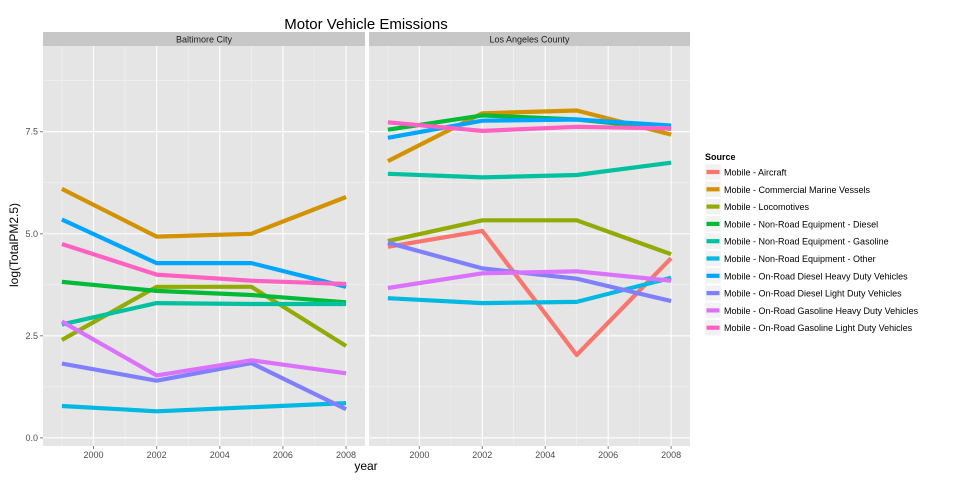 The height and width of the screenshot is (480, 960). I want to click on series-line-mobile-non-road-equipment-other, so click(204, 407).